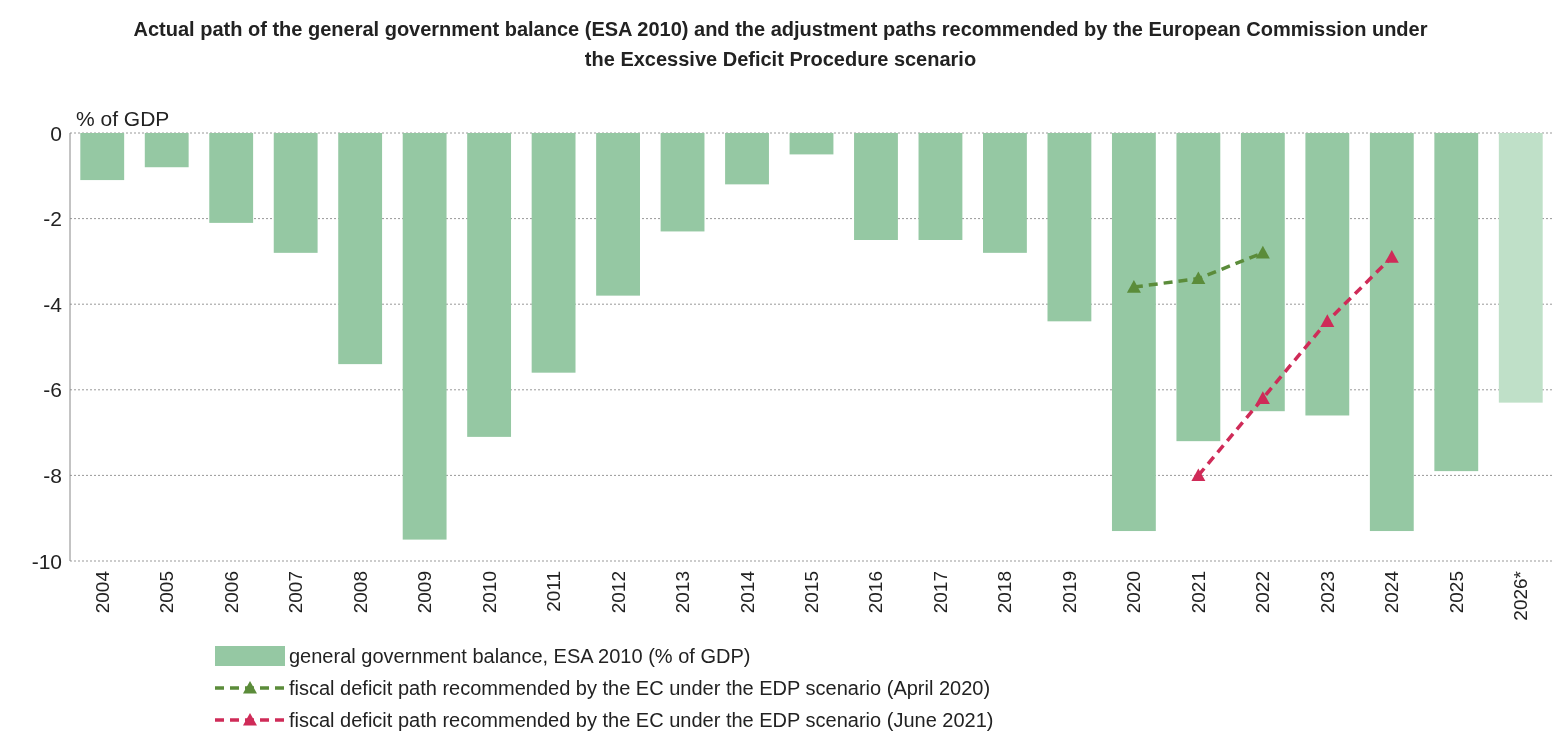 The height and width of the screenshot is (753, 1563). I want to click on x-tick-label: 2013, so click(683, 592).